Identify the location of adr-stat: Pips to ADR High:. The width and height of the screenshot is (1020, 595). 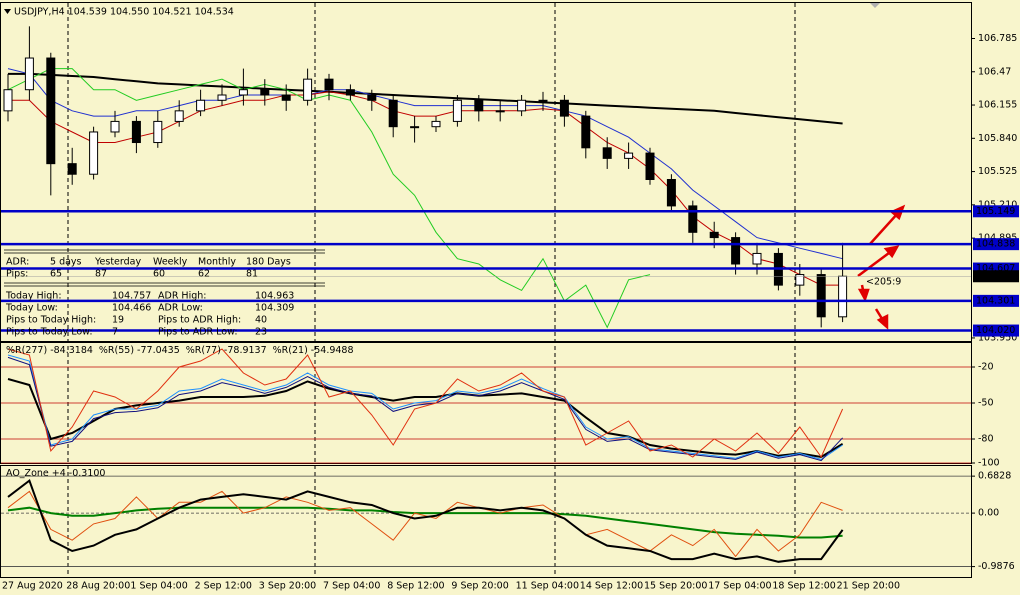
(199, 320).